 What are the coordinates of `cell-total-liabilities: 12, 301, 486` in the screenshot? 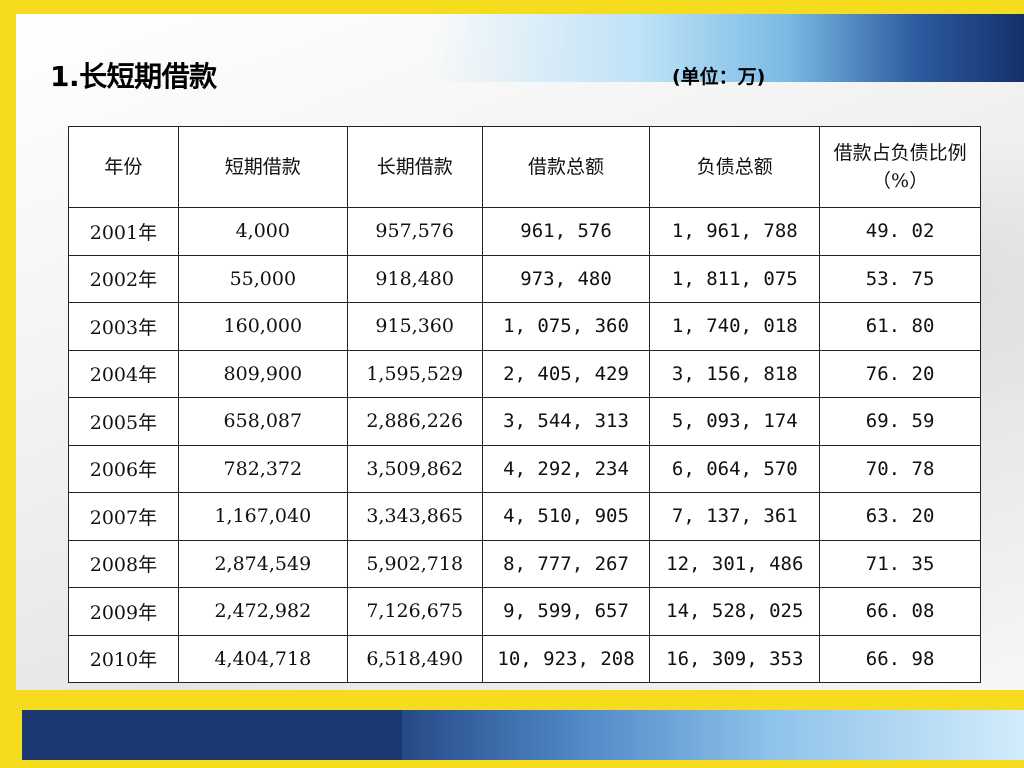 It's located at (735, 563).